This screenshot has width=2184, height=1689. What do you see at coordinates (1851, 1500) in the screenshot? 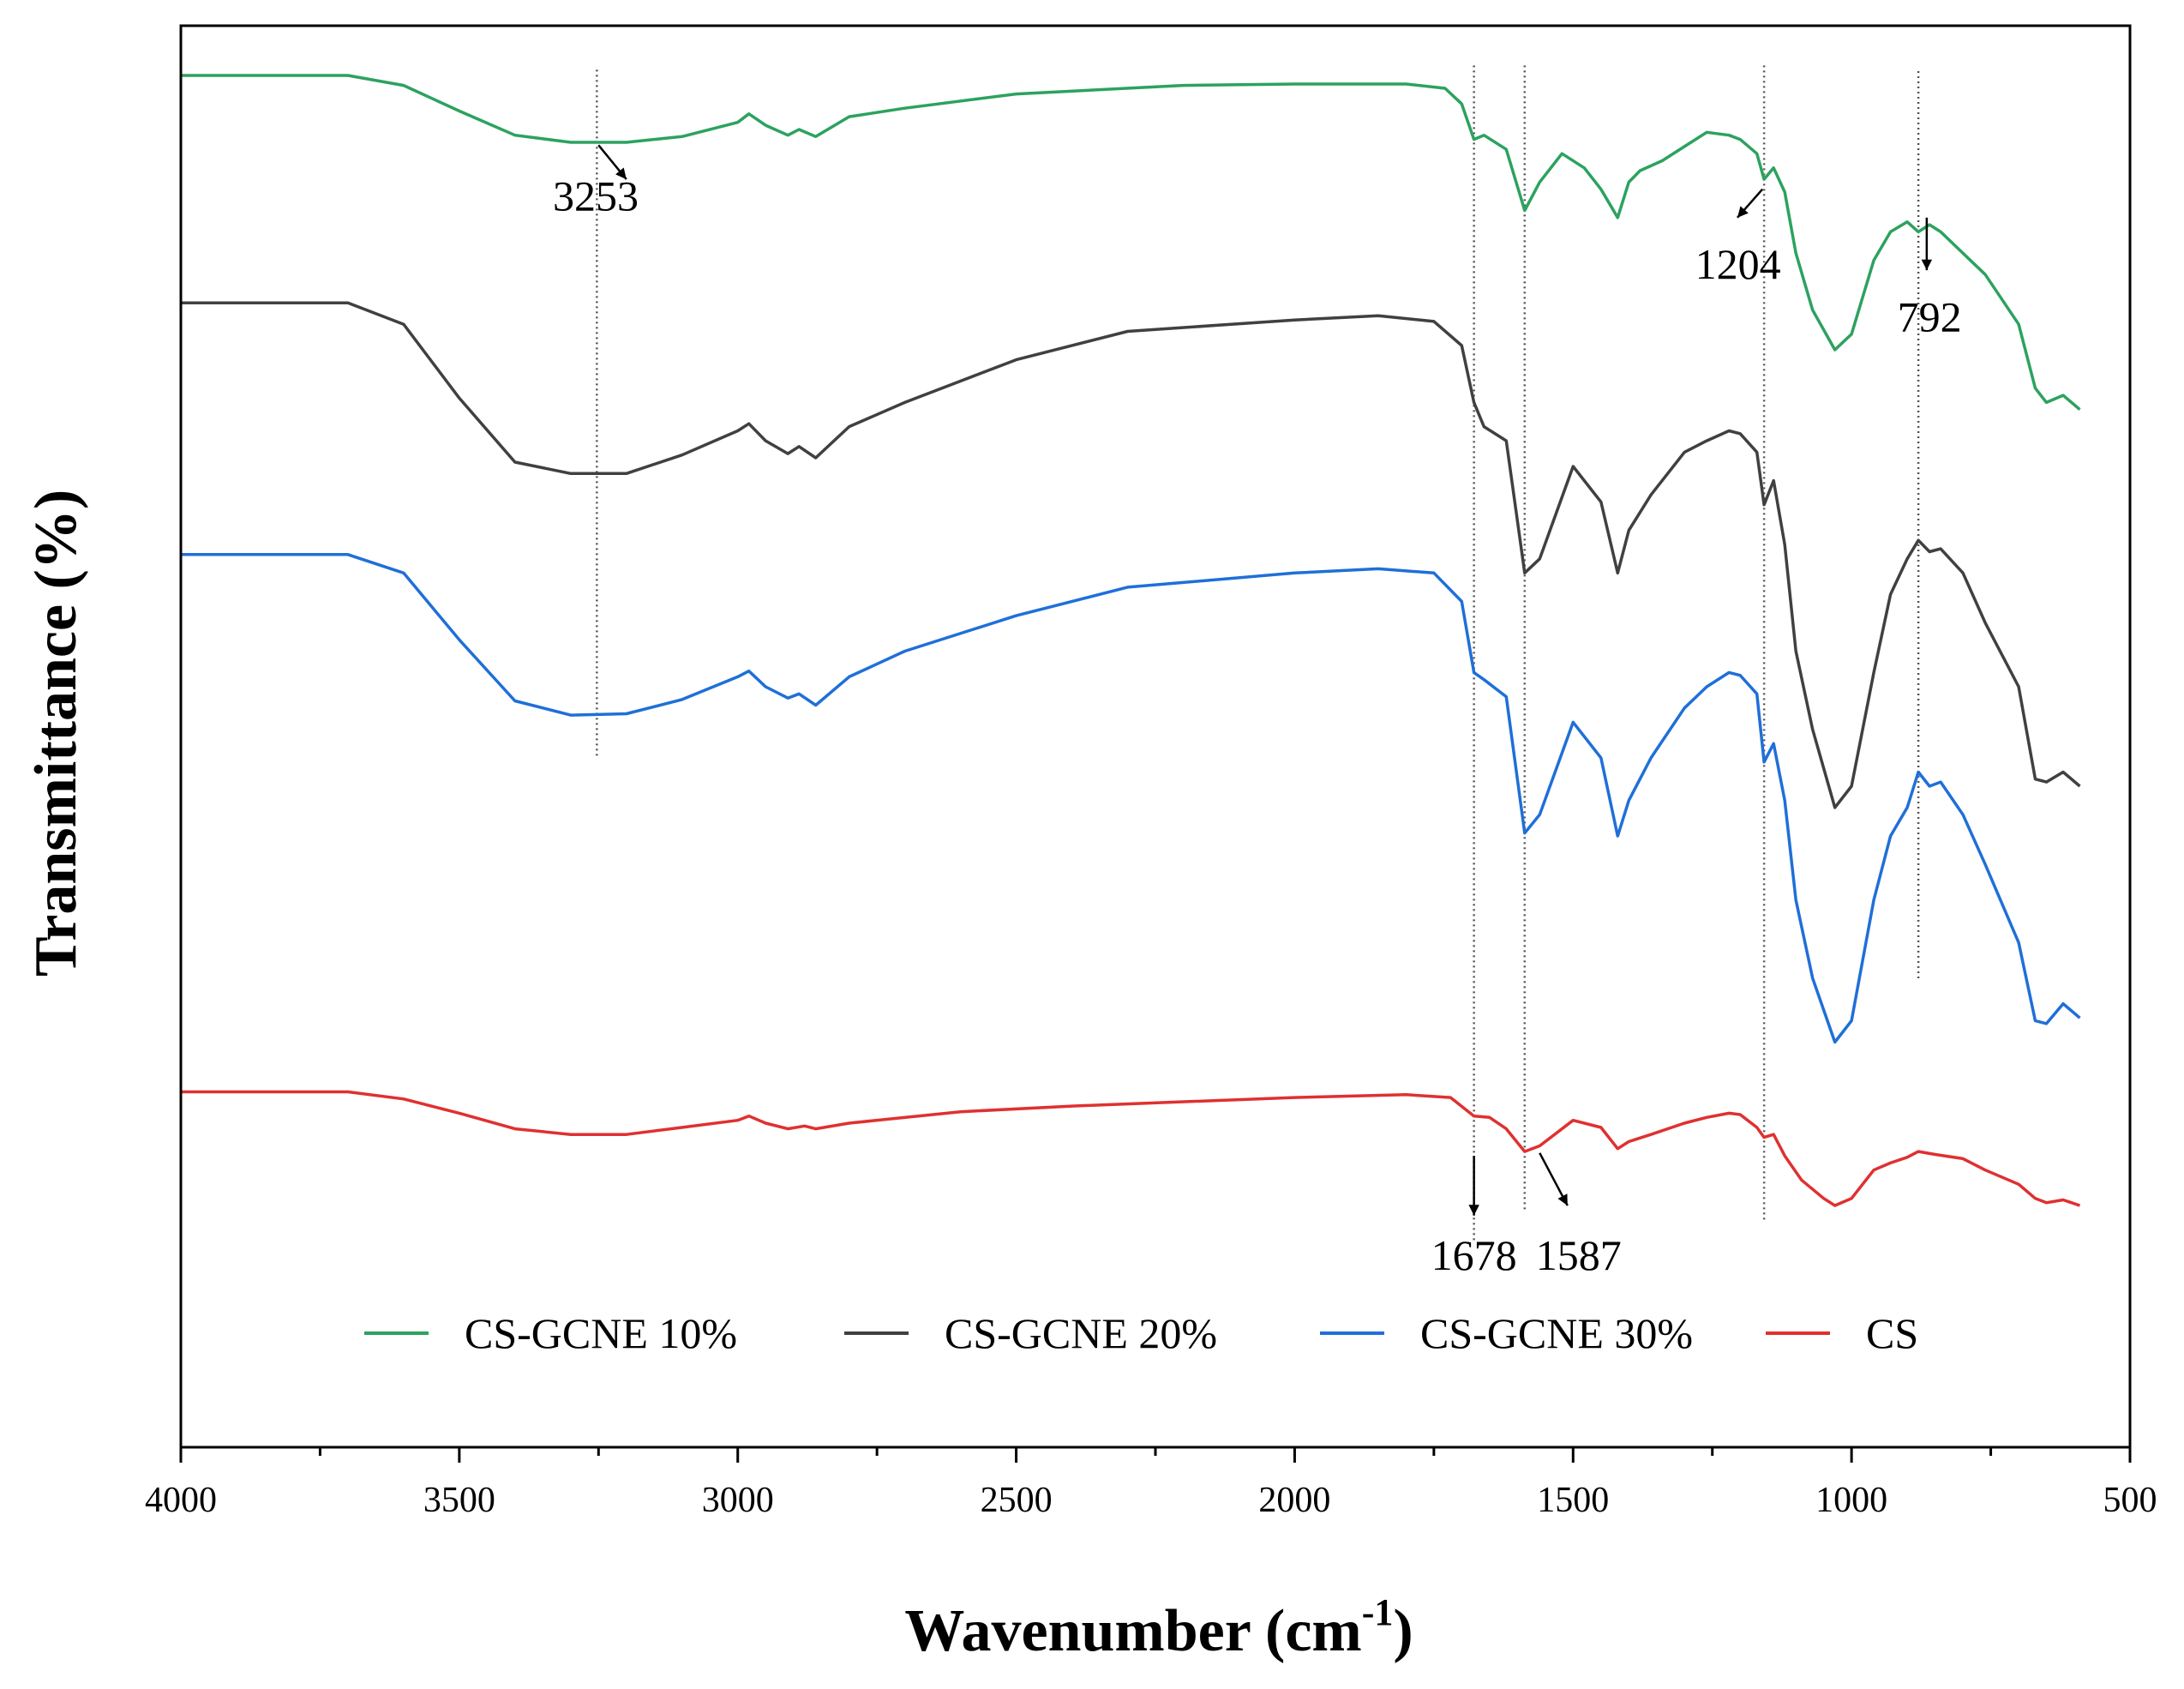
I see `x-tick-label: 1000` at bounding box center [1851, 1500].